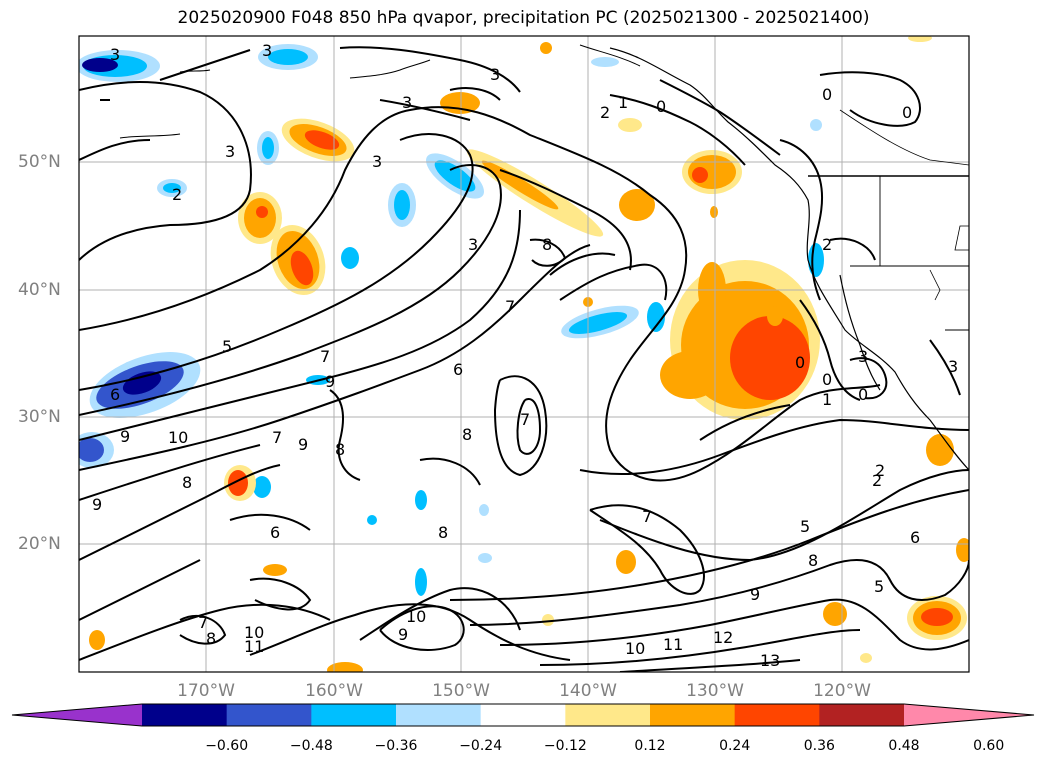 The height and width of the screenshot is (765, 1047). What do you see at coordinates (770, 660) in the screenshot?
I see `contour-label: 13` at bounding box center [770, 660].